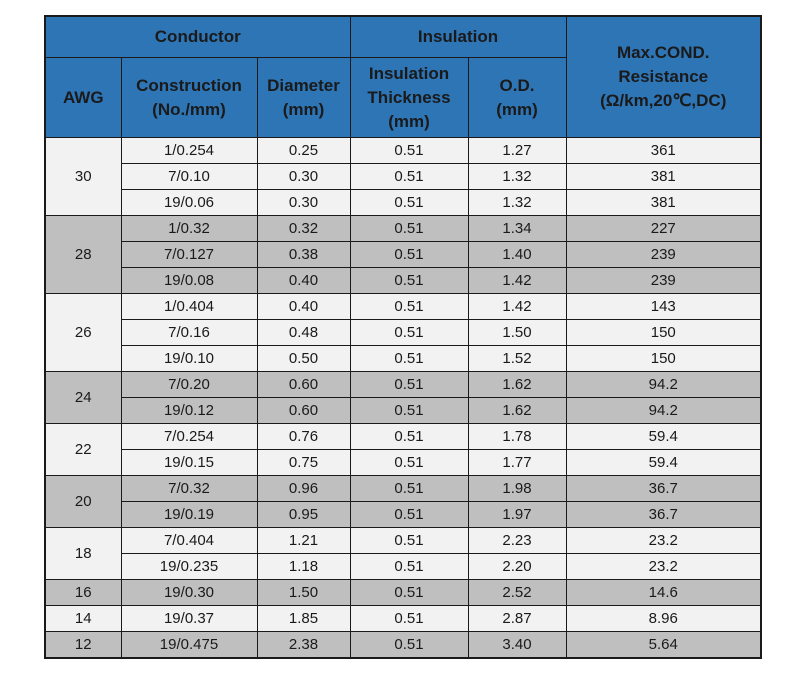 The image size is (804, 684). What do you see at coordinates (83, 449) in the screenshot?
I see `awg-cell: 22` at bounding box center [83, 449].